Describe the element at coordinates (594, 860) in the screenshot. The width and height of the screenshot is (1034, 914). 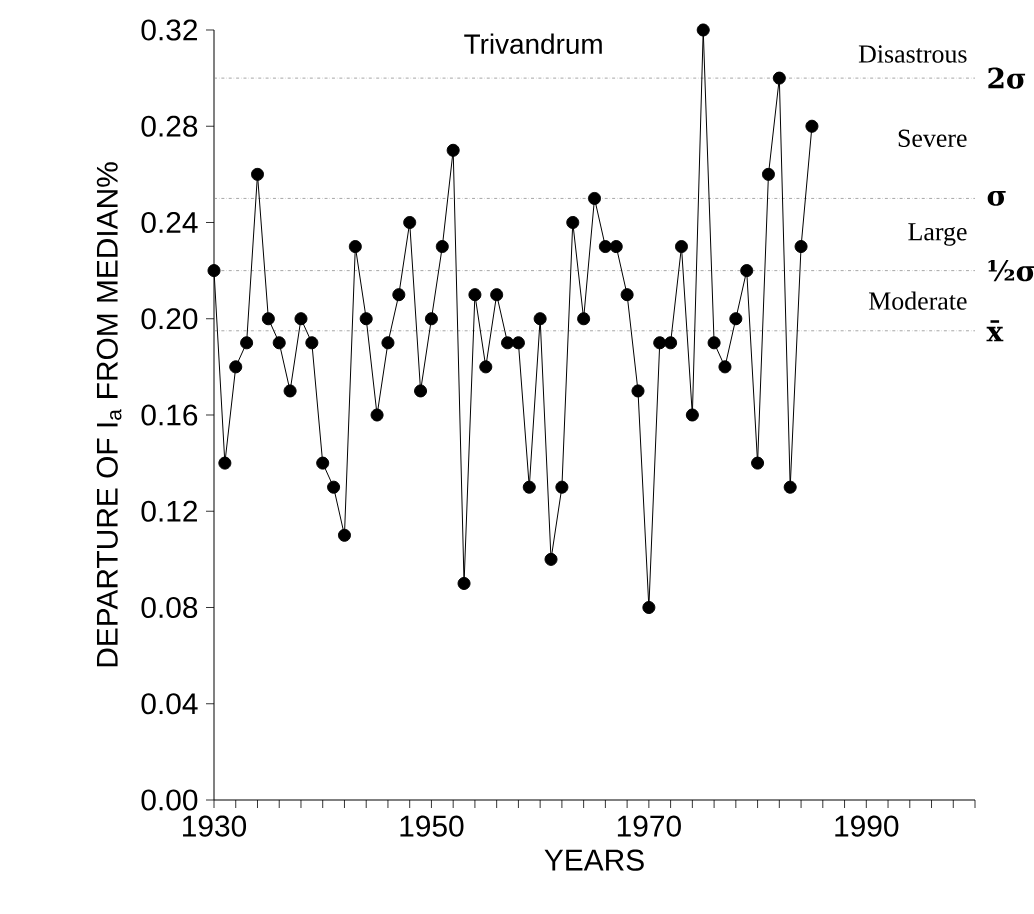
I see `x-axis-title: YEARS` at that location.